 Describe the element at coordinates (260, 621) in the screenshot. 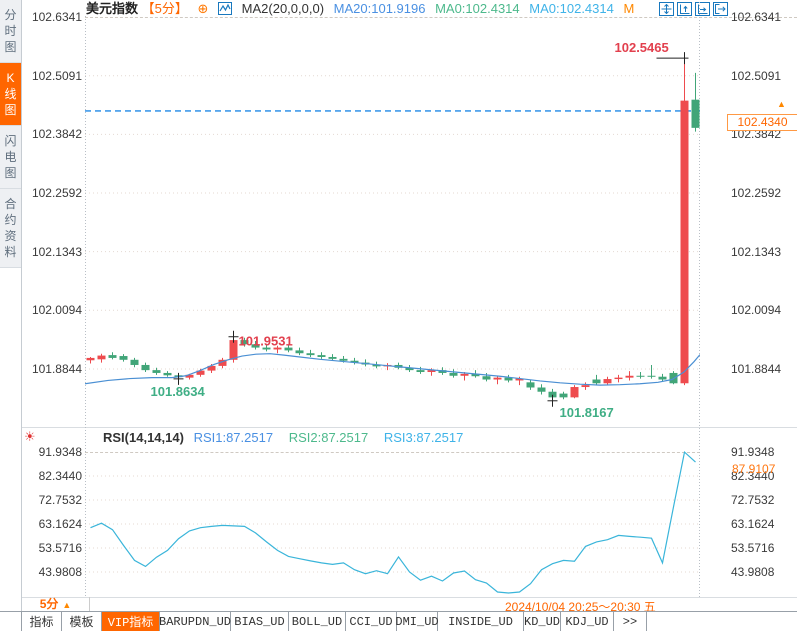

I see `tab-BIAS_UD: BIAS_UD` at that location.